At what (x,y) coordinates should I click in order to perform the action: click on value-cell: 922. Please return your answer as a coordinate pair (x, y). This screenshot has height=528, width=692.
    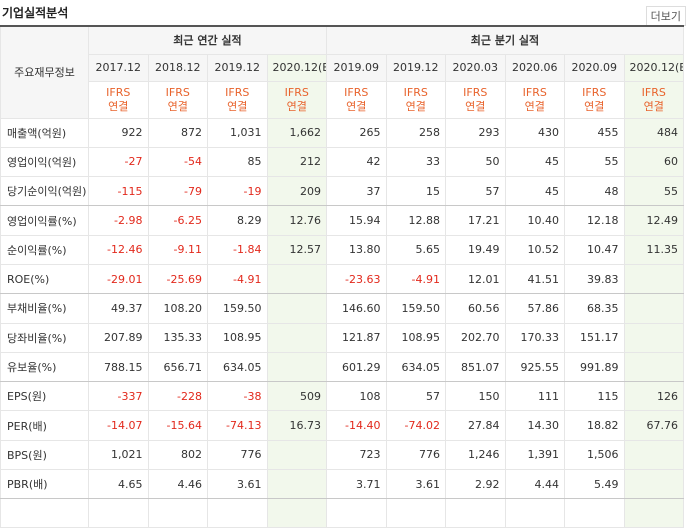
    Looking at the image, I should click on (118, 132).